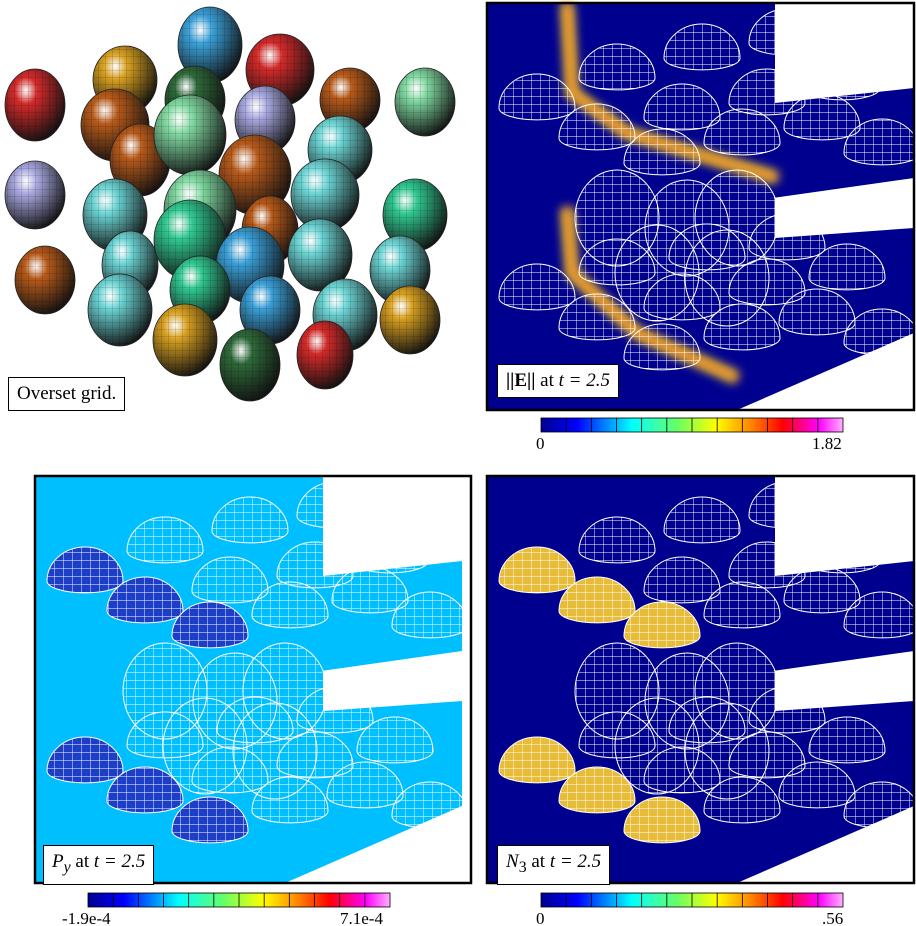 The height and width of the screenshot is (926, 916). Describe the element at coordinates (827, 443) in the screenshot. I see `colorbar-max: 1.82` at that location.